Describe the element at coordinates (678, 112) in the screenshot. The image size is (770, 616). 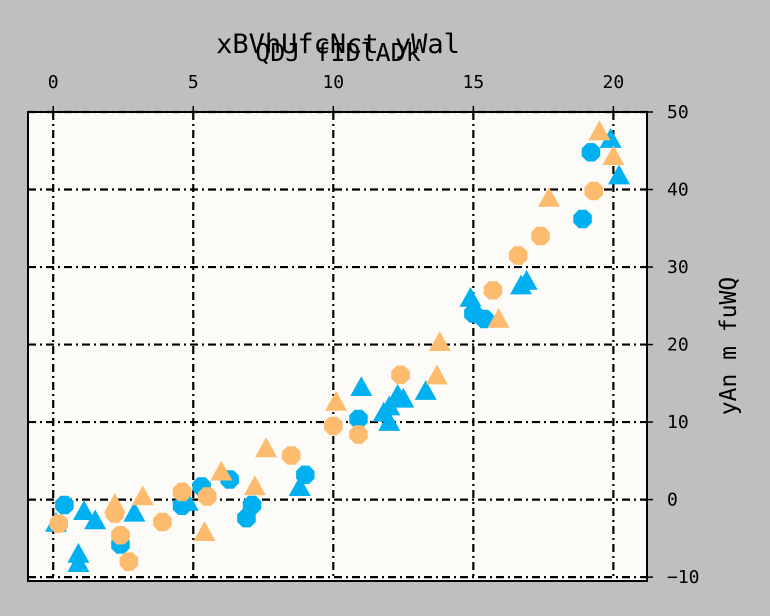
I see `y-tick-label: 50` at that location.